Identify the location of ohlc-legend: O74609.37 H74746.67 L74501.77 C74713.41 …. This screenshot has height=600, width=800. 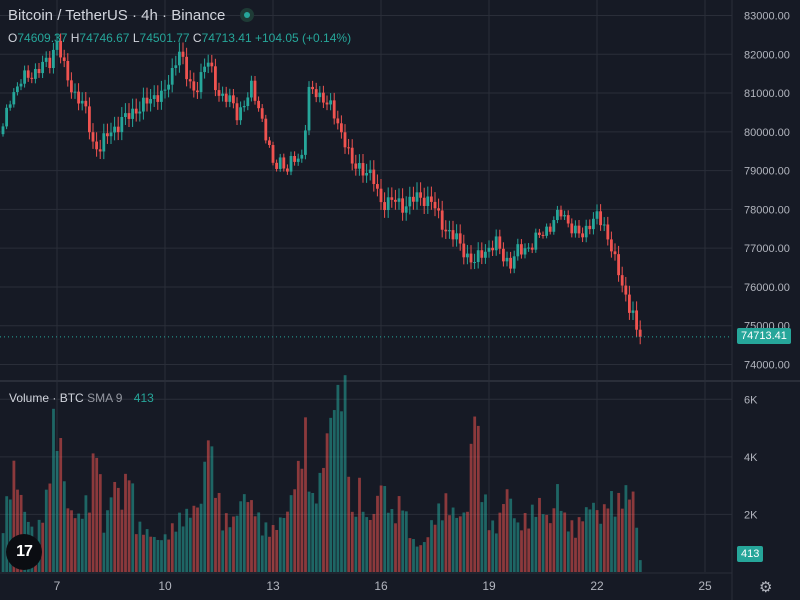
(179, 38).